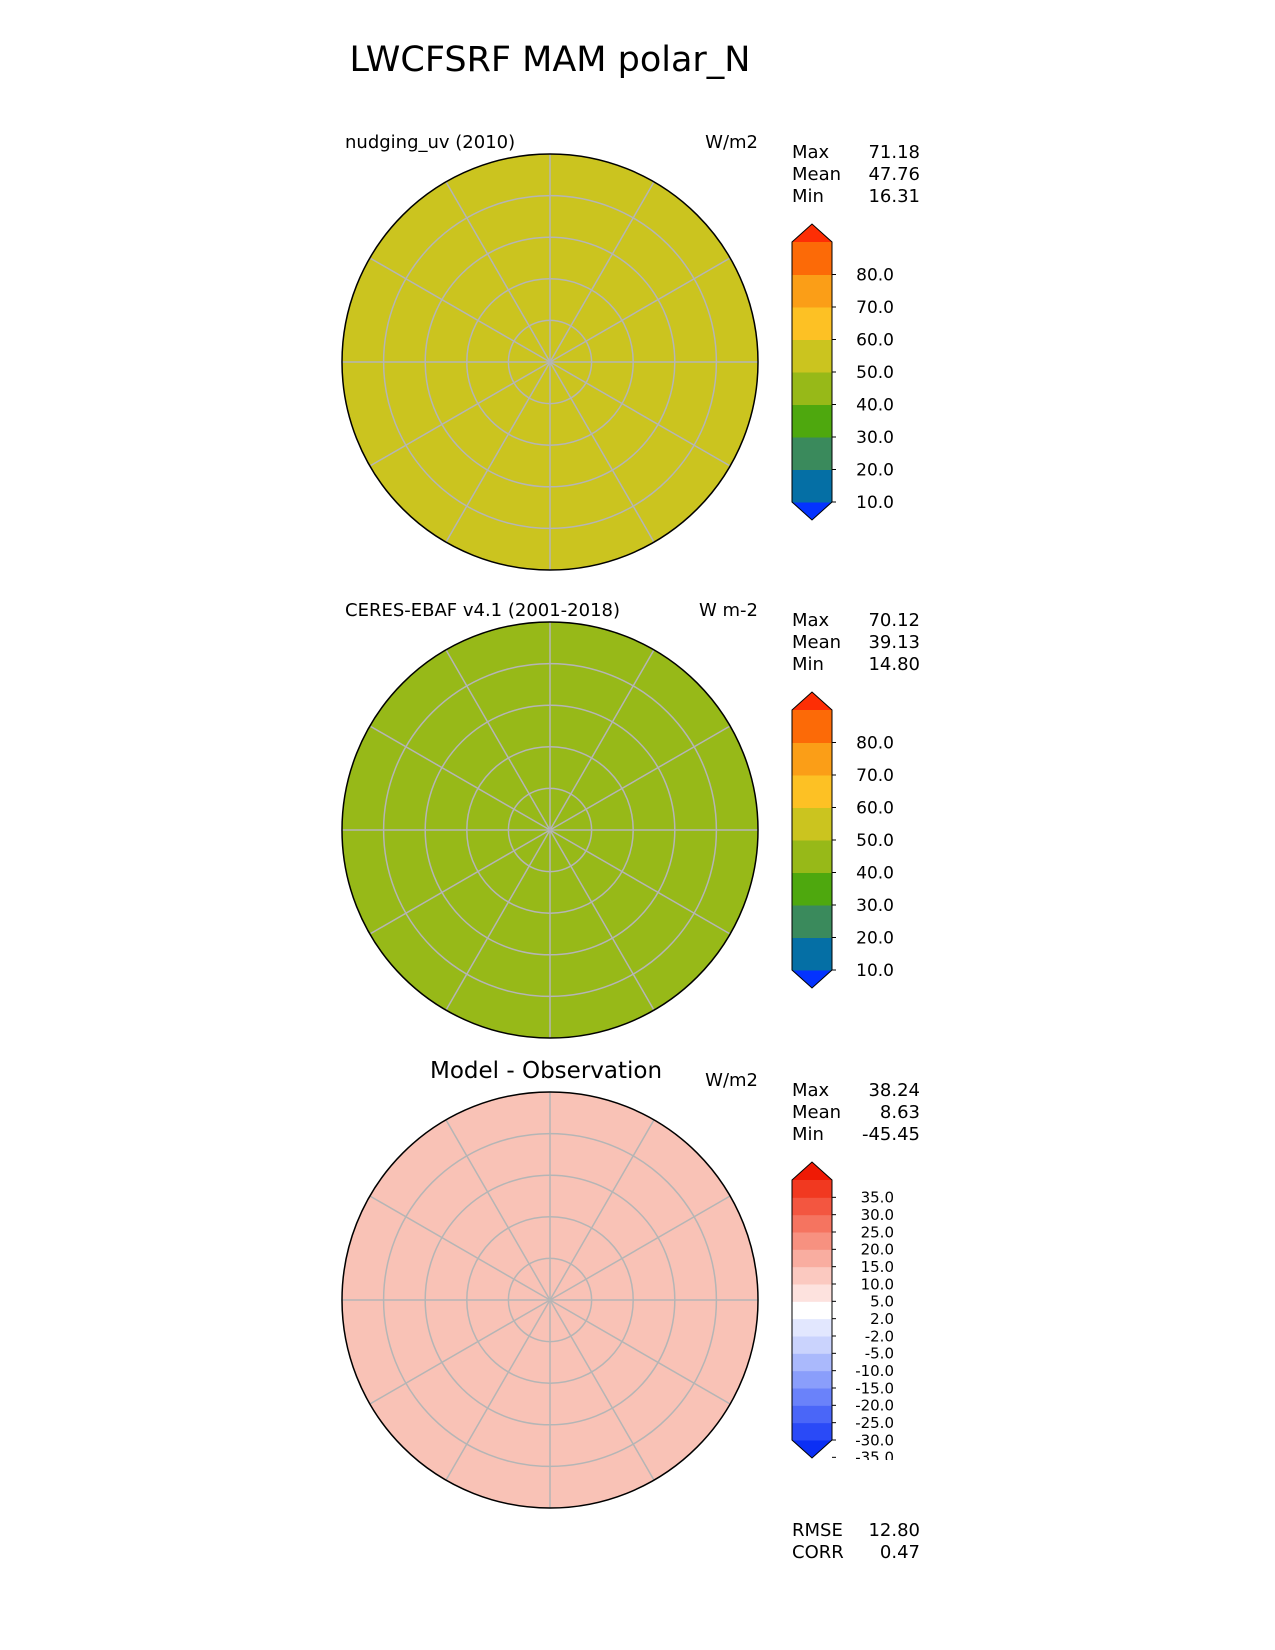  I want to click on stat-max-value: 71.18, so click(894, 152).